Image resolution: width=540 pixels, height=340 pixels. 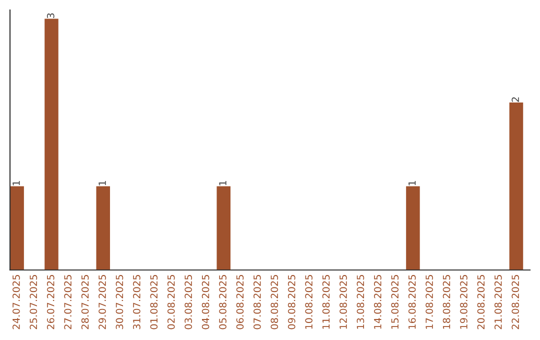 What do you see at coordinates (257, 302) in the screenshot?
I see `x-tick-label: 07.08.2025` at bounding box center [257, 302].